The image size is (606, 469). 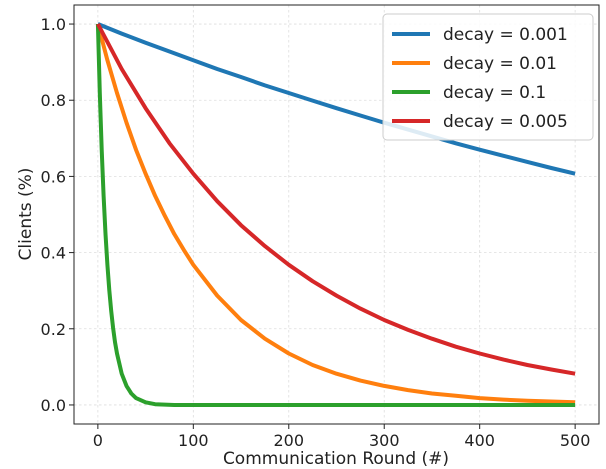 What do you see at coordinates (98, 440) in the screenshot?
I see `x-tick-label: 0` at bounding box center [98, 440].